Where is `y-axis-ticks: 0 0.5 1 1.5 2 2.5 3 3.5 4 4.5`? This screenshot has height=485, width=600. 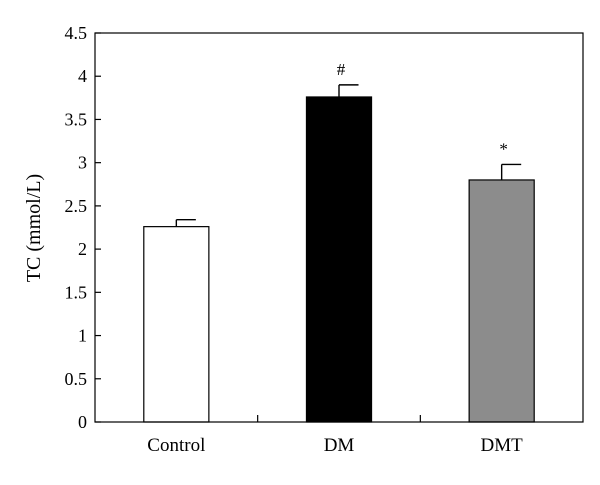 y-axis-ticks: 0 0.5 1 1.5 2 2.5 3 3.5 4 4.5 is located at coordinates (83, 227).